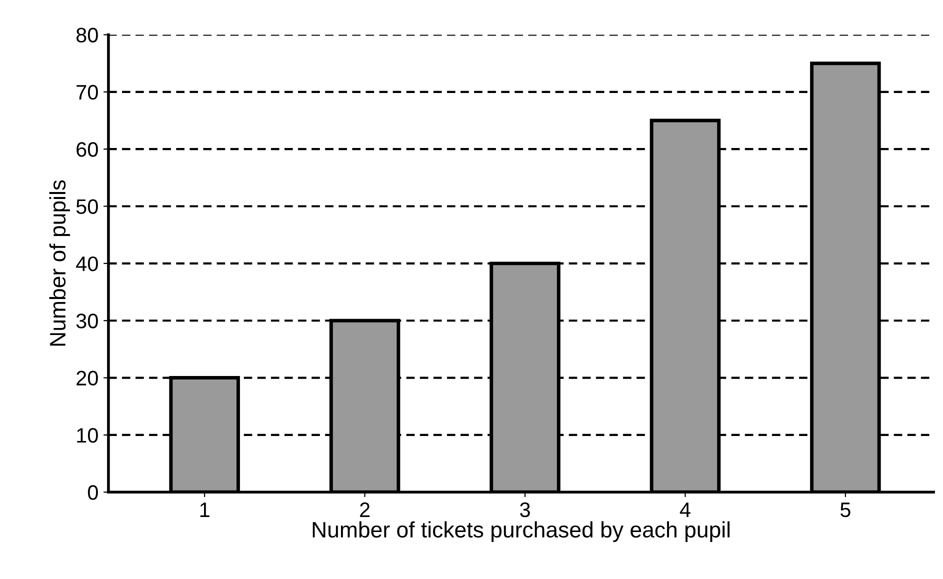  What do you see at coordinates (87, 378) in the screenshot?
I see `y-tick-label: 20` at bounding box center [87, 378].